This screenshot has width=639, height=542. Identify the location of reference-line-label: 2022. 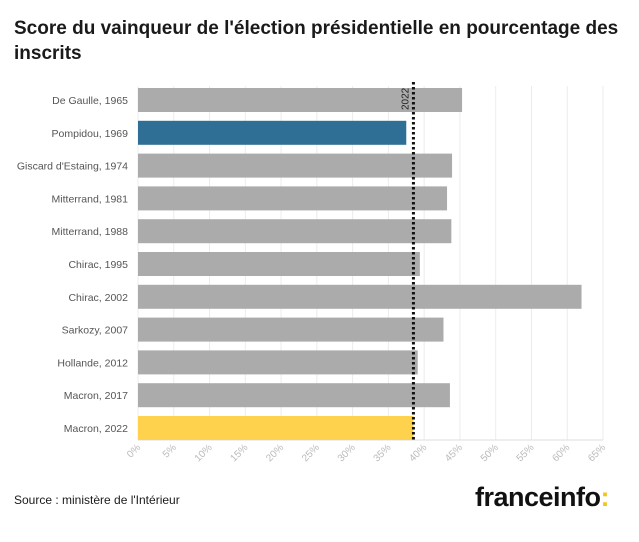
(405, 98).